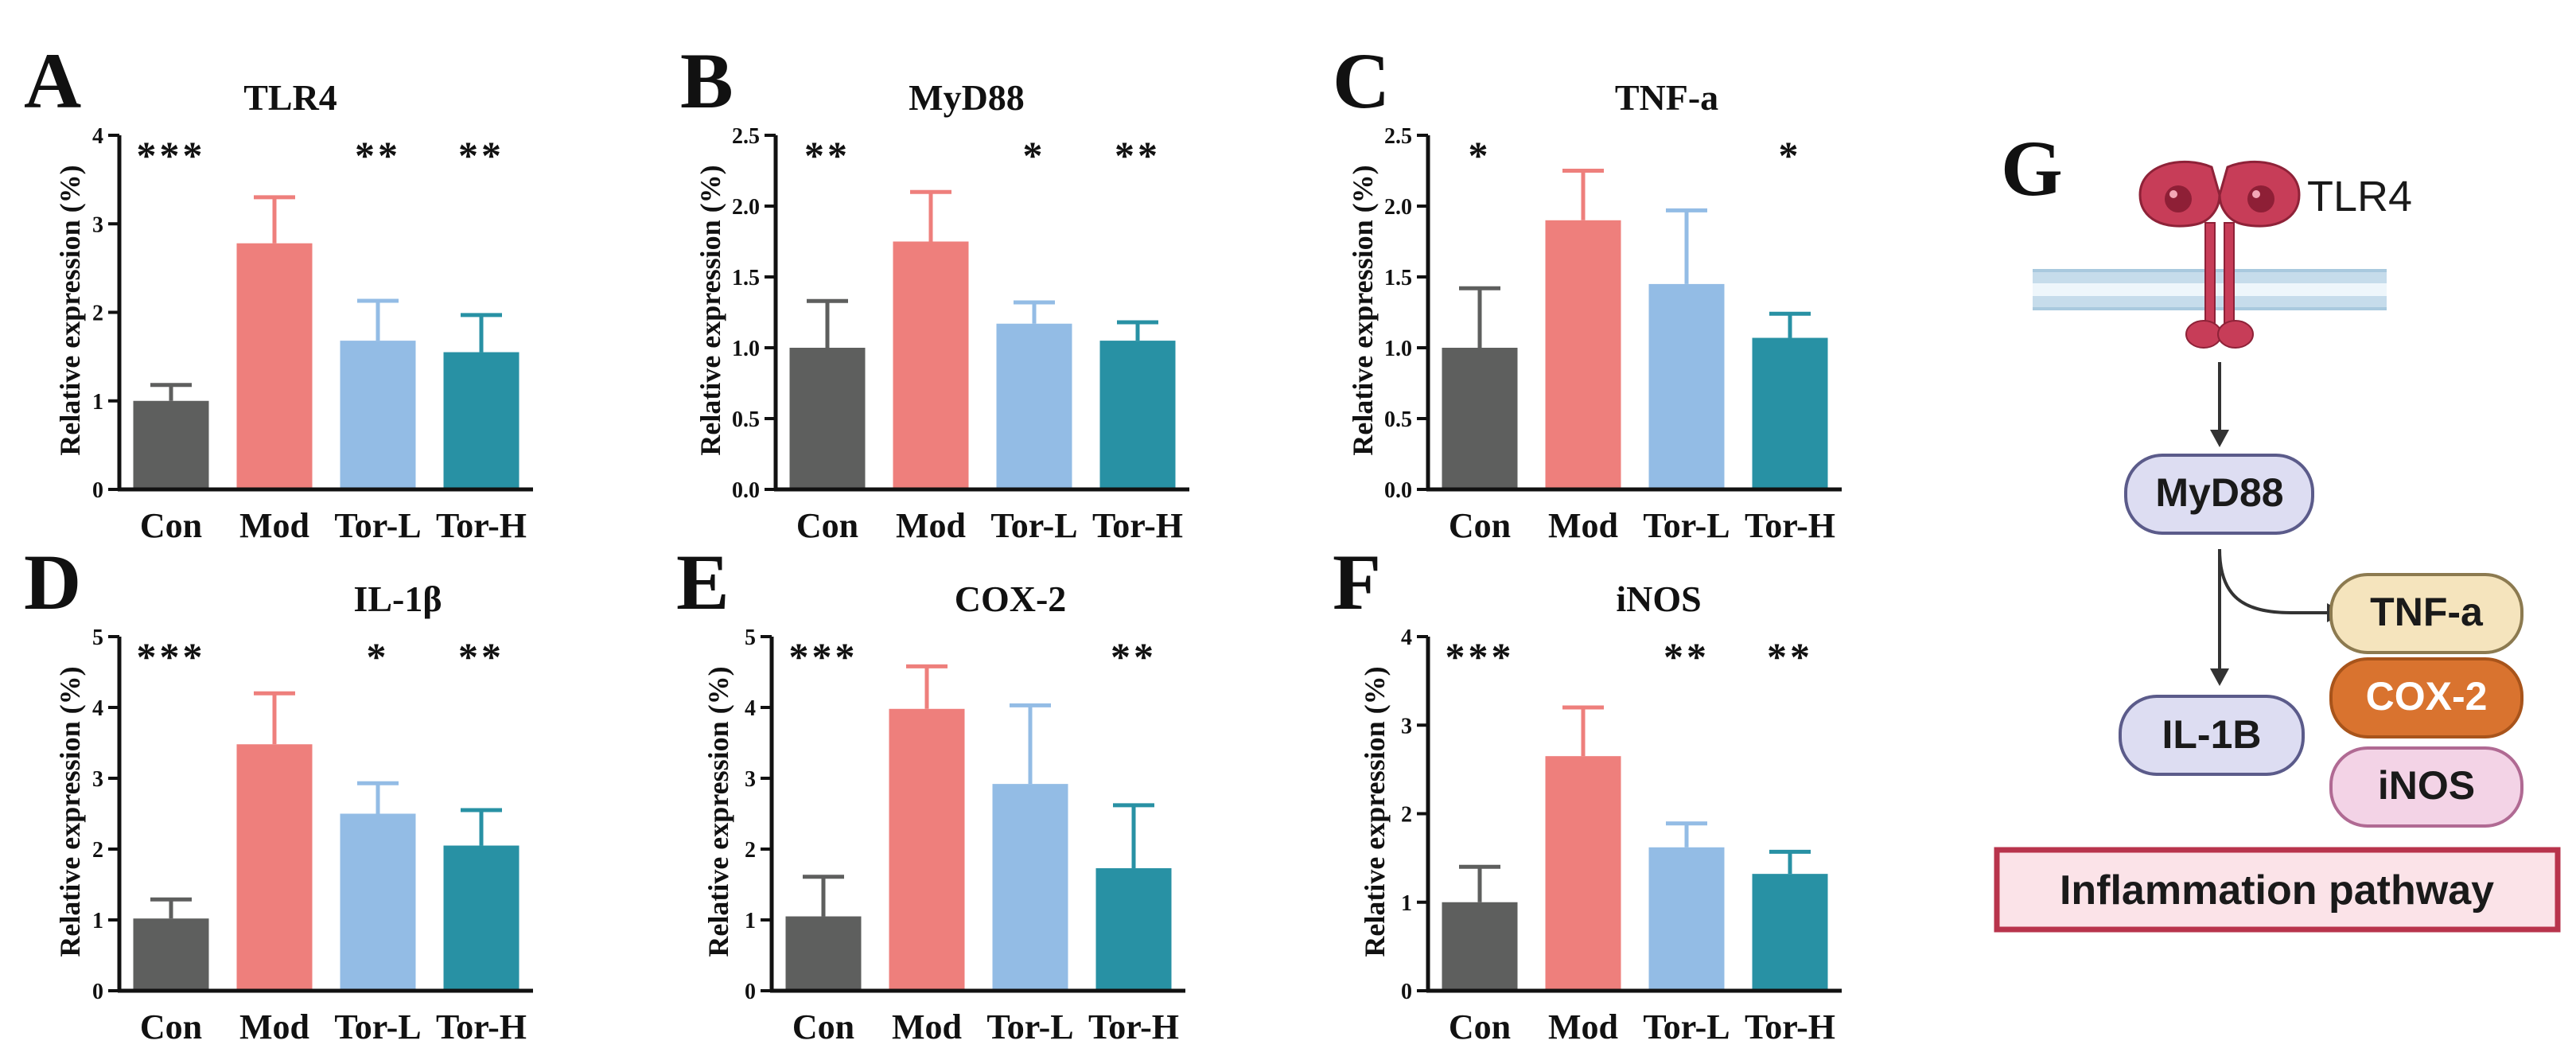  Describe the element at coordinates (53, 81) in the screenshot. I see `panel-letter-a: A` at that location.